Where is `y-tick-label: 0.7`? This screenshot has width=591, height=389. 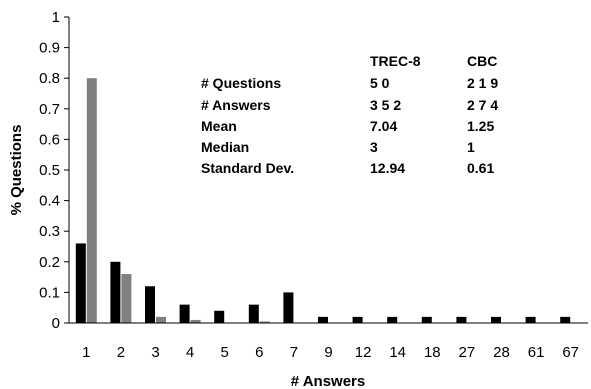 y-tick-label: 0.7 is located at coordinates (49, 109).